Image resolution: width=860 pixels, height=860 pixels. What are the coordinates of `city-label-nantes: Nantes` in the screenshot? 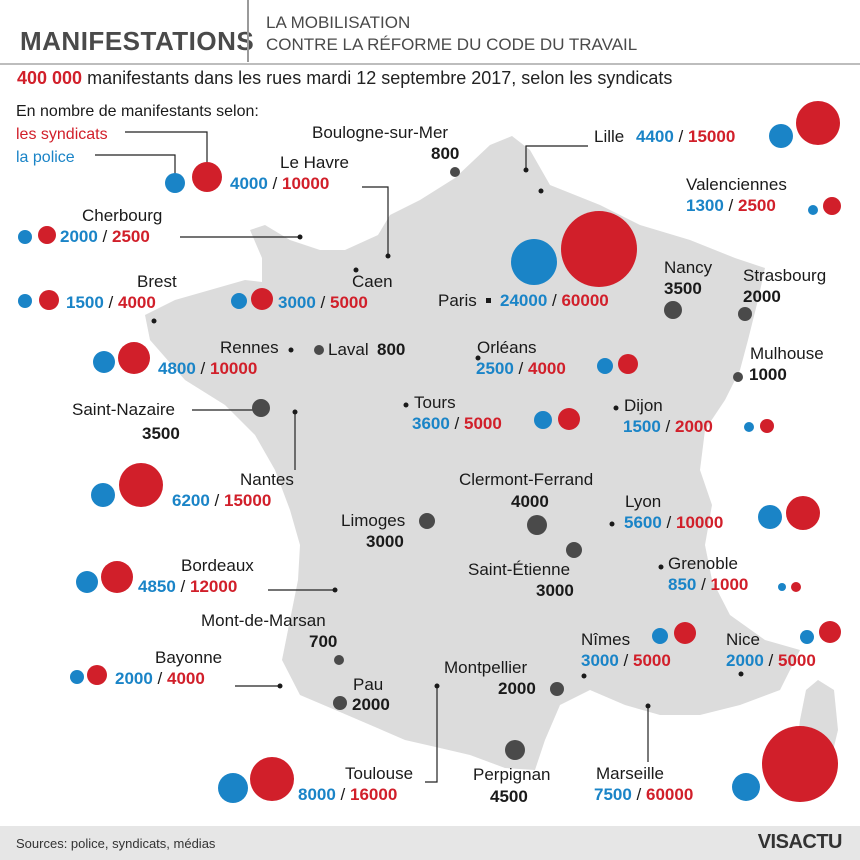 It's located at (267, 479).